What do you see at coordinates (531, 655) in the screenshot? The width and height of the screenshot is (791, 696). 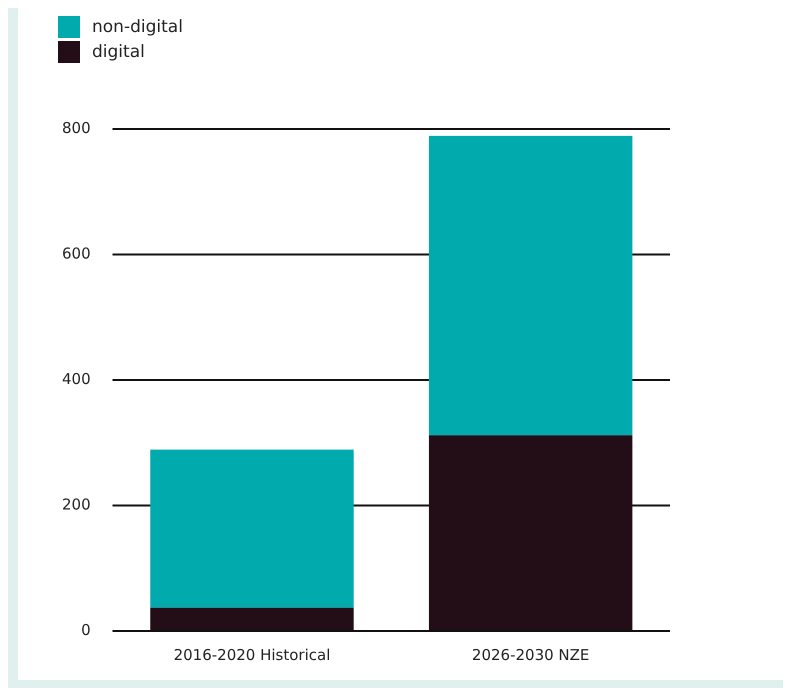 I see `x-tick-label: 2026-2030 NZE` at bounding box center [531, 655].